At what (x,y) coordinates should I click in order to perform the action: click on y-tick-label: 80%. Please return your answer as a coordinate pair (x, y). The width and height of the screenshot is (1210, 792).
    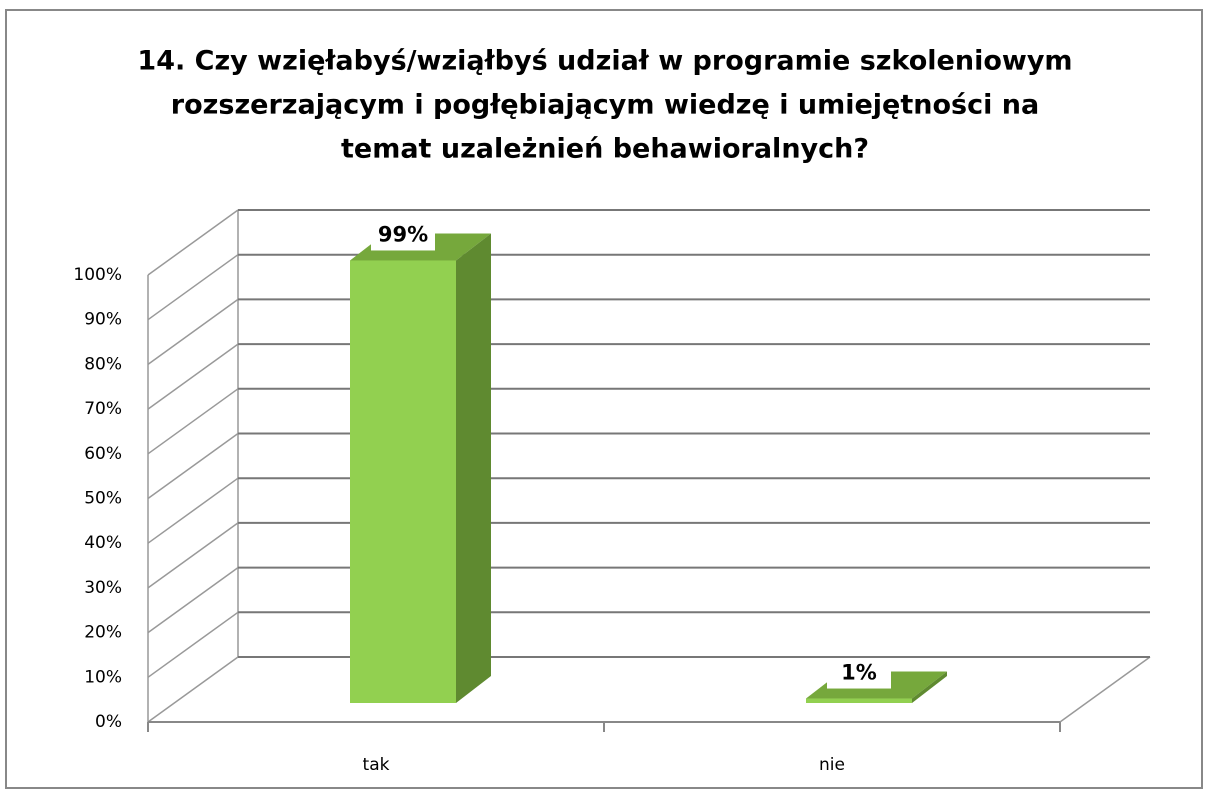
    Looking at the image, I should click on (103, 364).